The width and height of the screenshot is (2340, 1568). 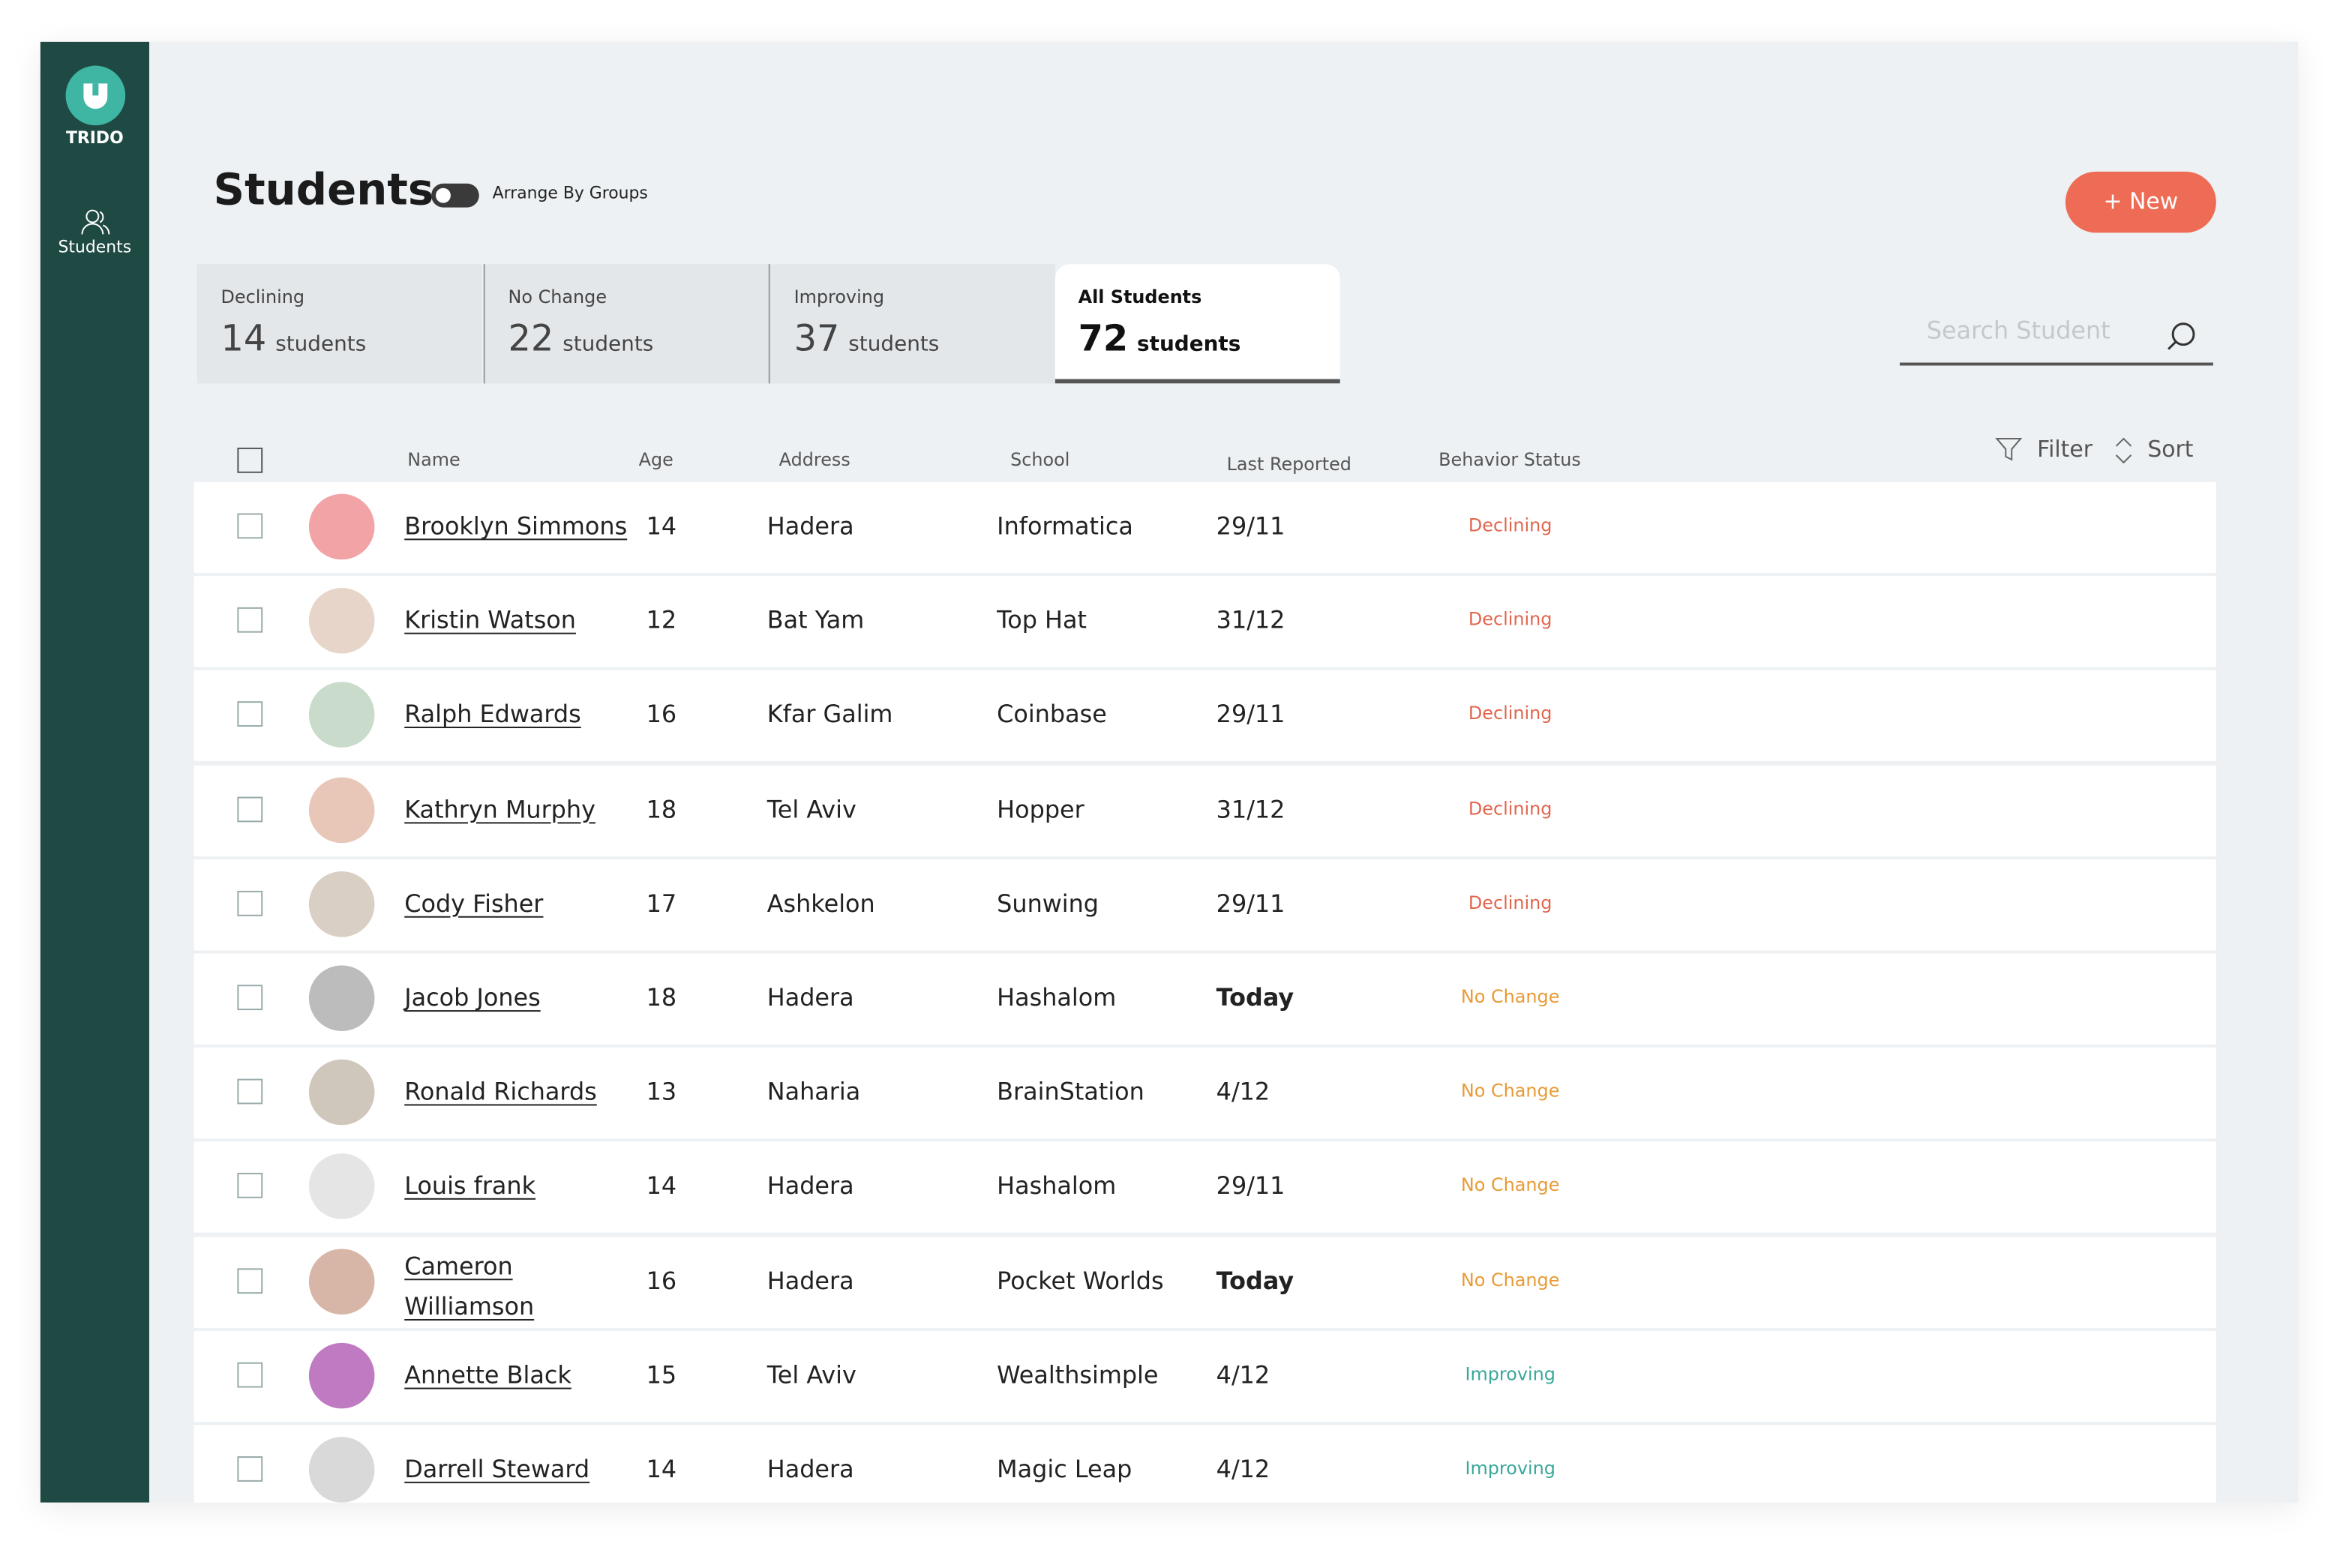 What do you see at coordinates (2018, 330) in the screenshot?
I see `search-placeholder: Search Student` at bounding box center [2018, 330].